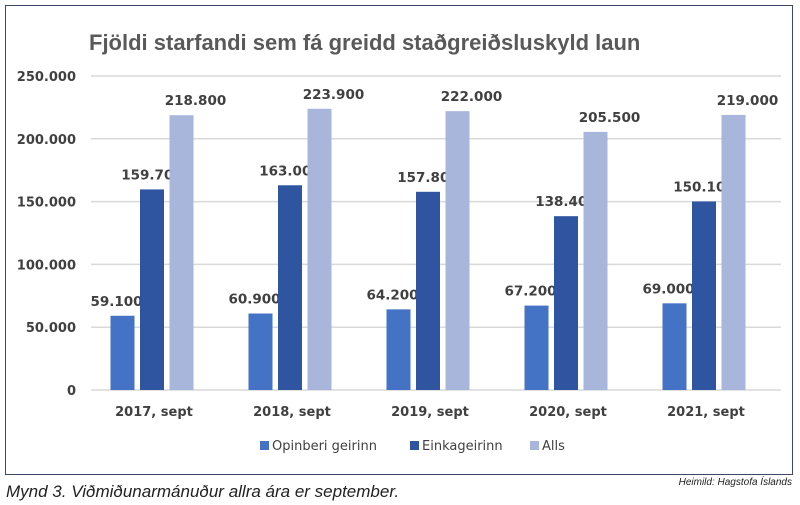 The height and width of the screenshot is (505, 800). I want to click on y-tick-label: 200.000, so click(46, 140).